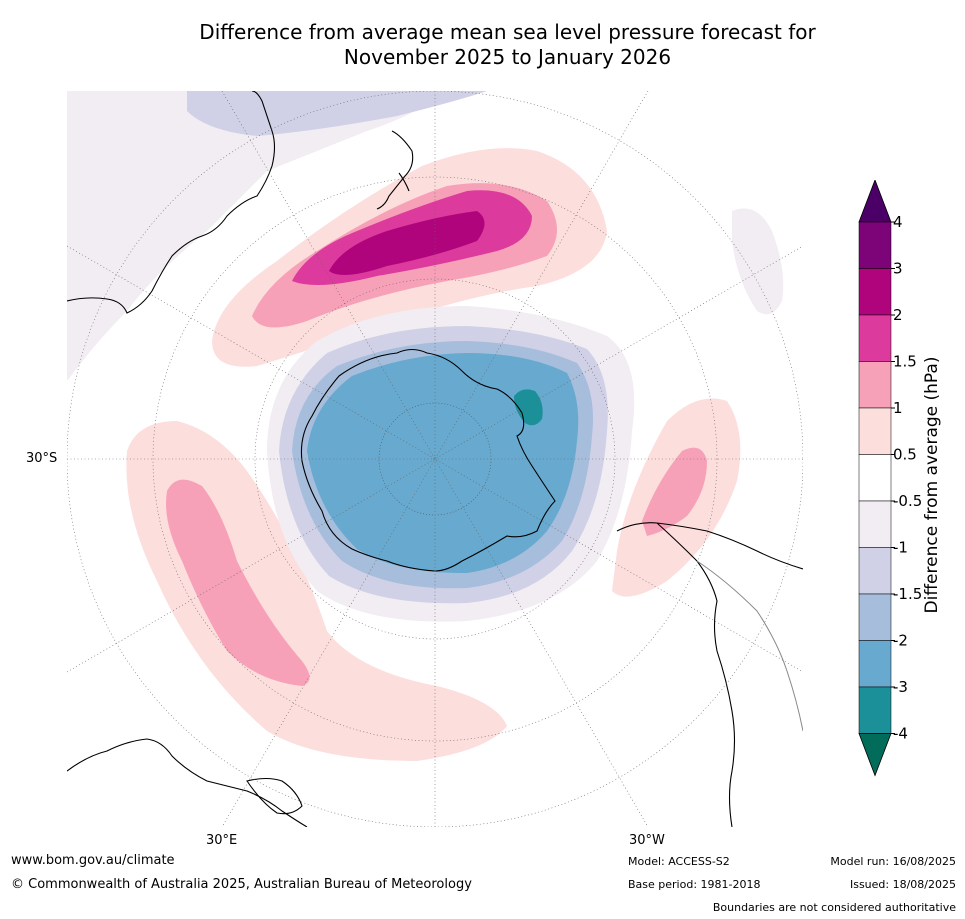 Image resolution: width=965 pixels, height=919 pixels. I want to click on latitude-label-30s: 30°S, so click(42, 458).